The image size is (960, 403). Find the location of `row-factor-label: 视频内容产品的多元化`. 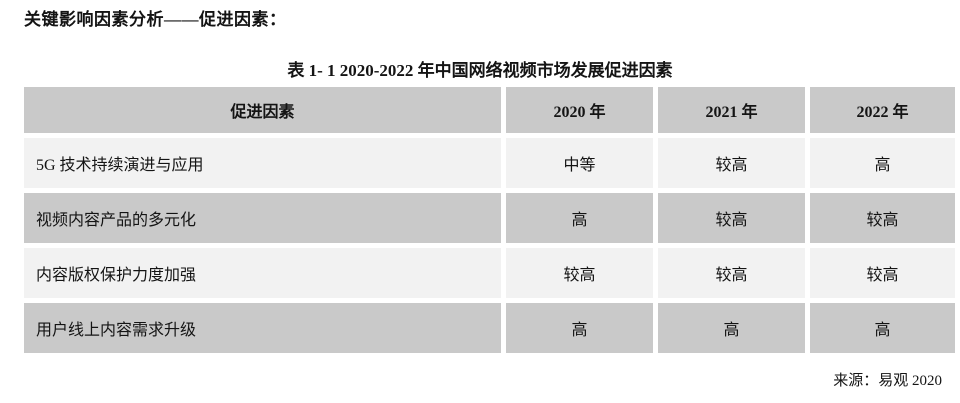

row-factor-label: 视频内容产品的多元化 is located at coordinates (262, 218).